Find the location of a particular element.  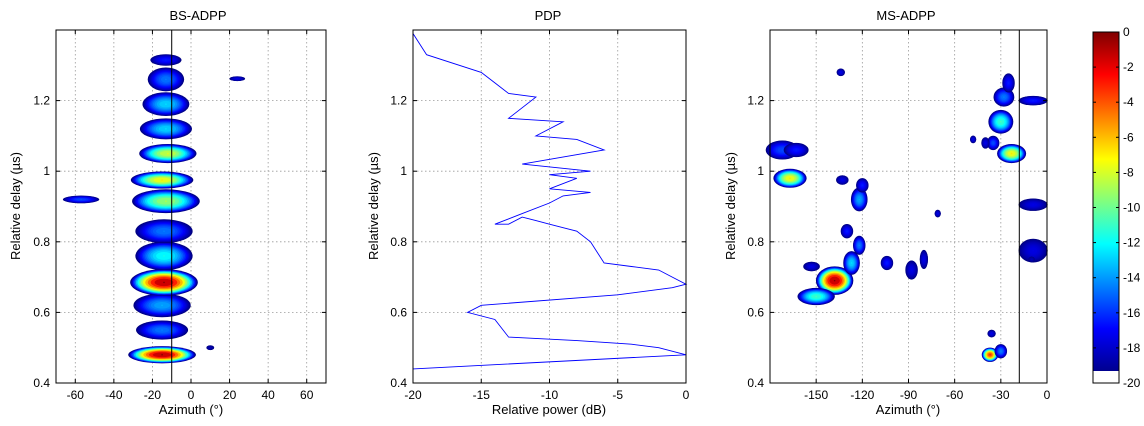

bs-adpp-title: BS-ADPP is located at coordinates (197, 15).